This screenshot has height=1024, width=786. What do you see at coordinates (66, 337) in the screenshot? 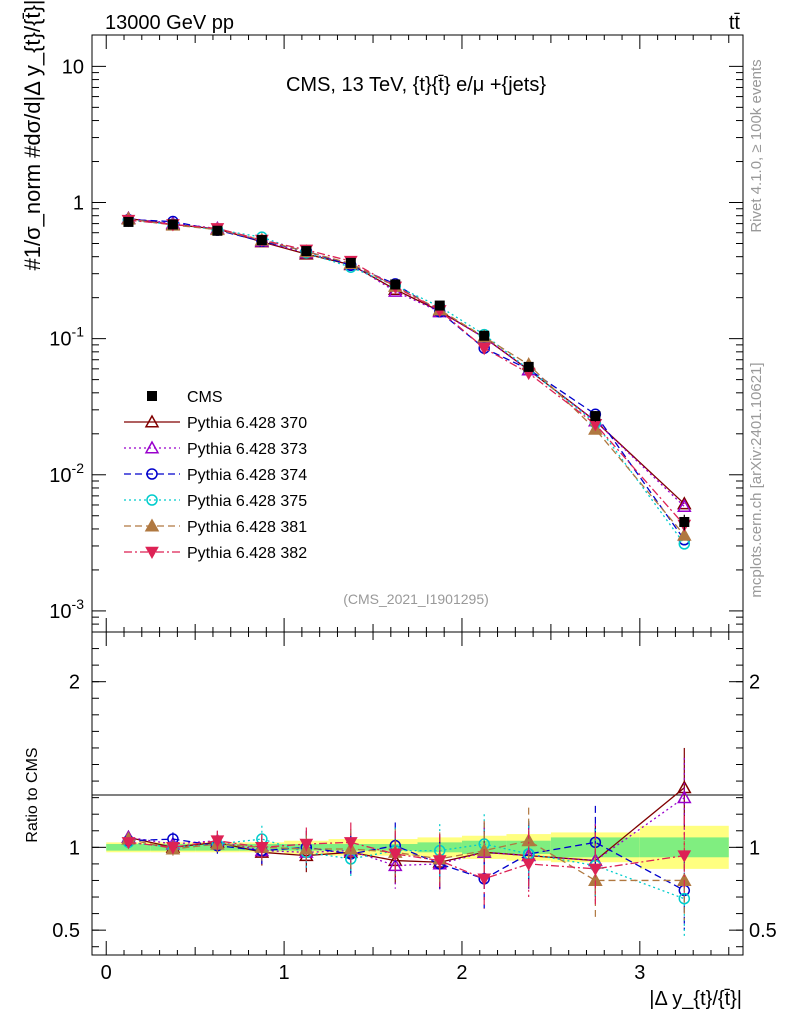
I see `y-tick-label: 10⁻¹` at bounding box center [66, 337].